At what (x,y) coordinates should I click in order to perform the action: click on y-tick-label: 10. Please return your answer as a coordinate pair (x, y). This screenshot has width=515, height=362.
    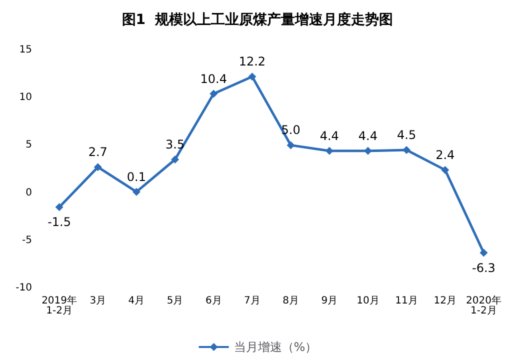
    Looking at the image, I should click on (25, 98).